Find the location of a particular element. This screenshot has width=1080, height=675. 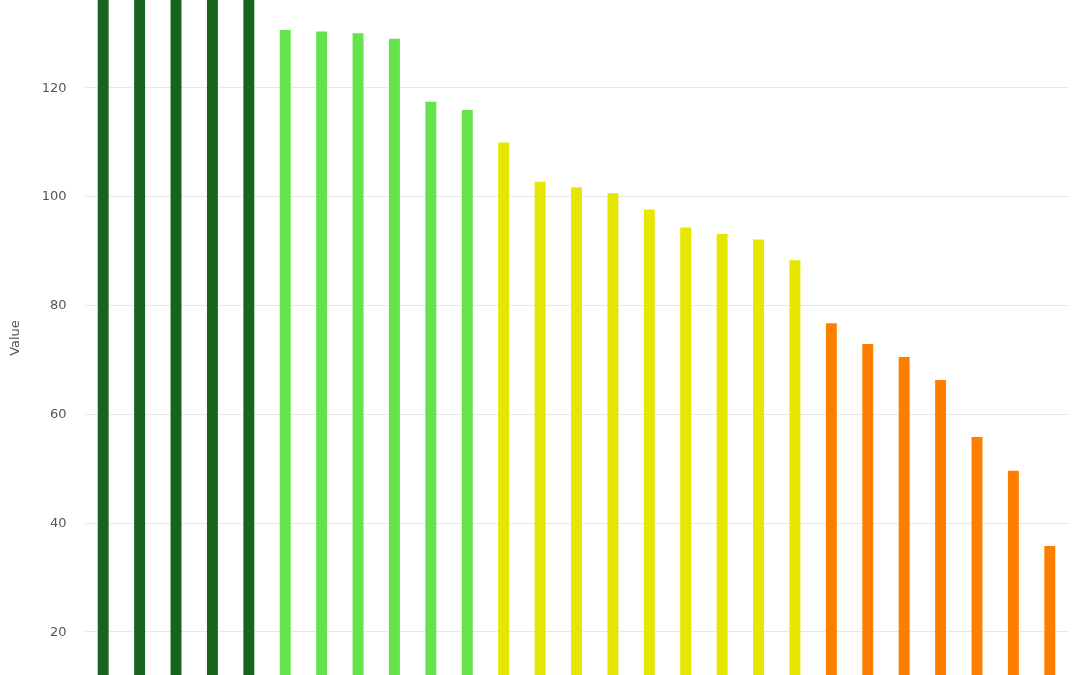

y-tick-label: 20 is located at coordinates (58, 631).